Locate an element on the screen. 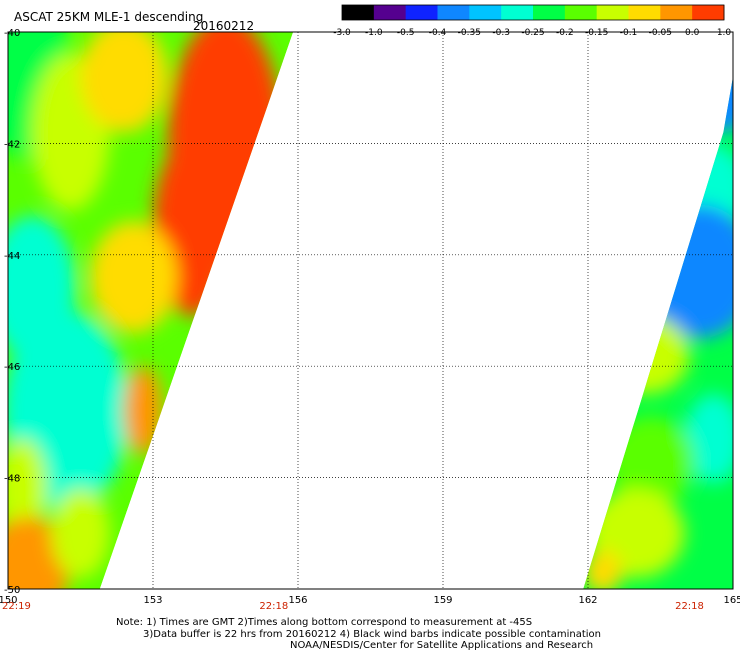 The width and height of the screenshot is (740, 650). y-tick-label: -44 is located at coordinates (12, 256).